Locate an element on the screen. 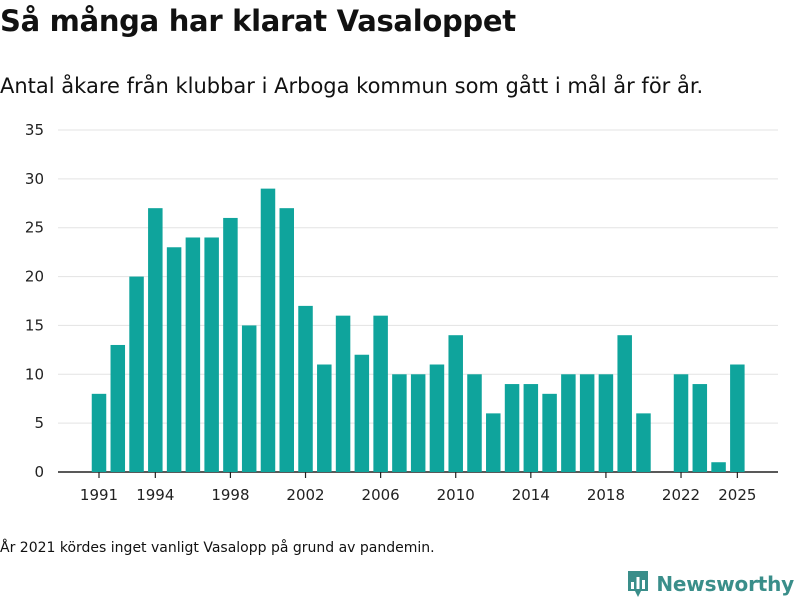 Image resolution: width=800 pixels, height=600 pixels. bar-1997 is located at coordinates (211, 354).